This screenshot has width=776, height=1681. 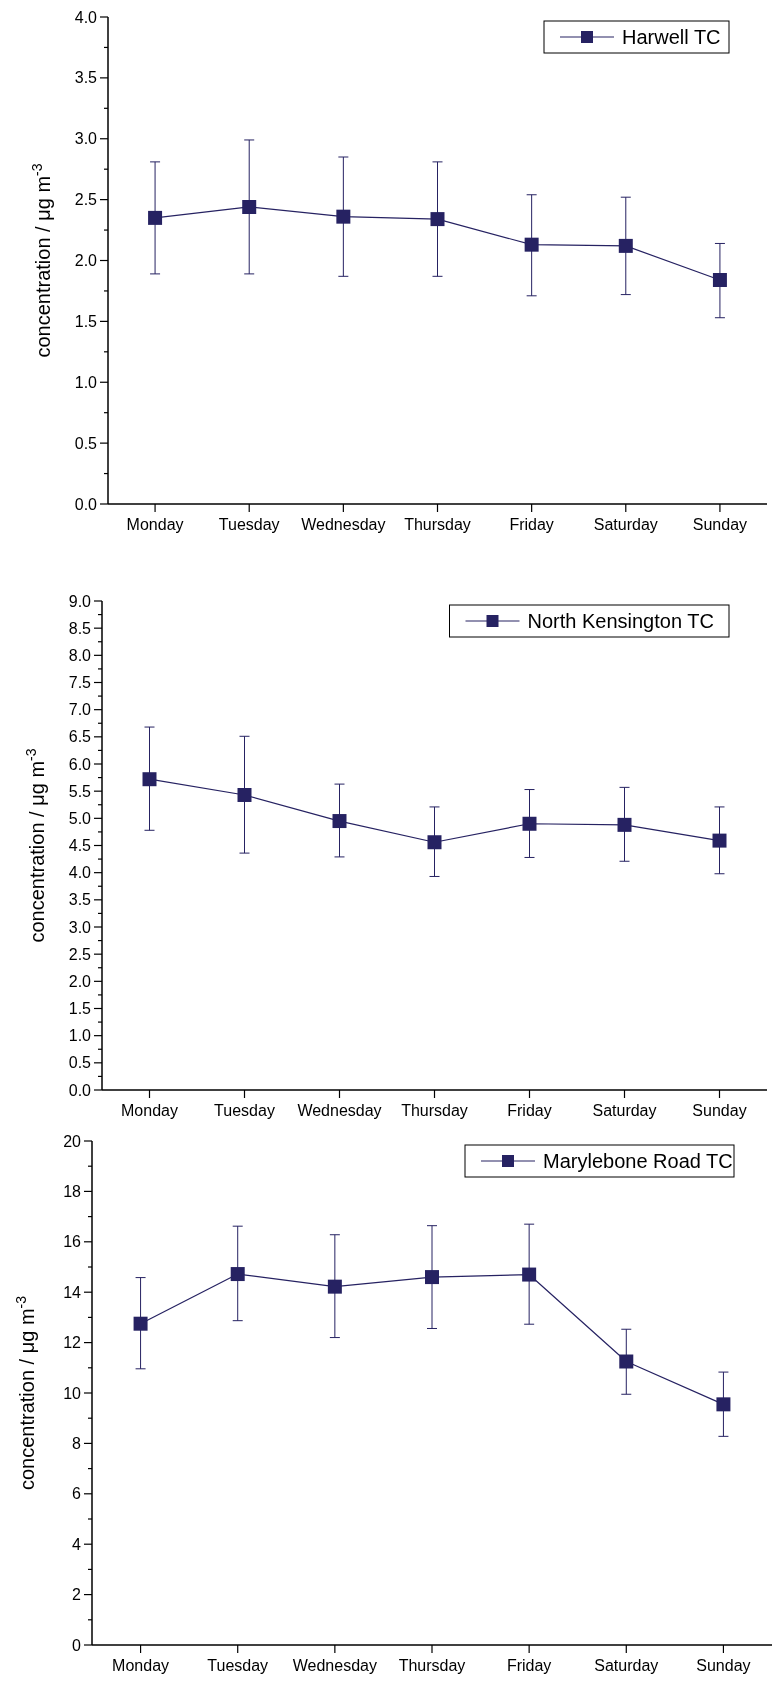 What do you see at coordinates (77, 1645) in the screenshot?
I see `y-tick-label: 0` at bounding box center [77, 1645].